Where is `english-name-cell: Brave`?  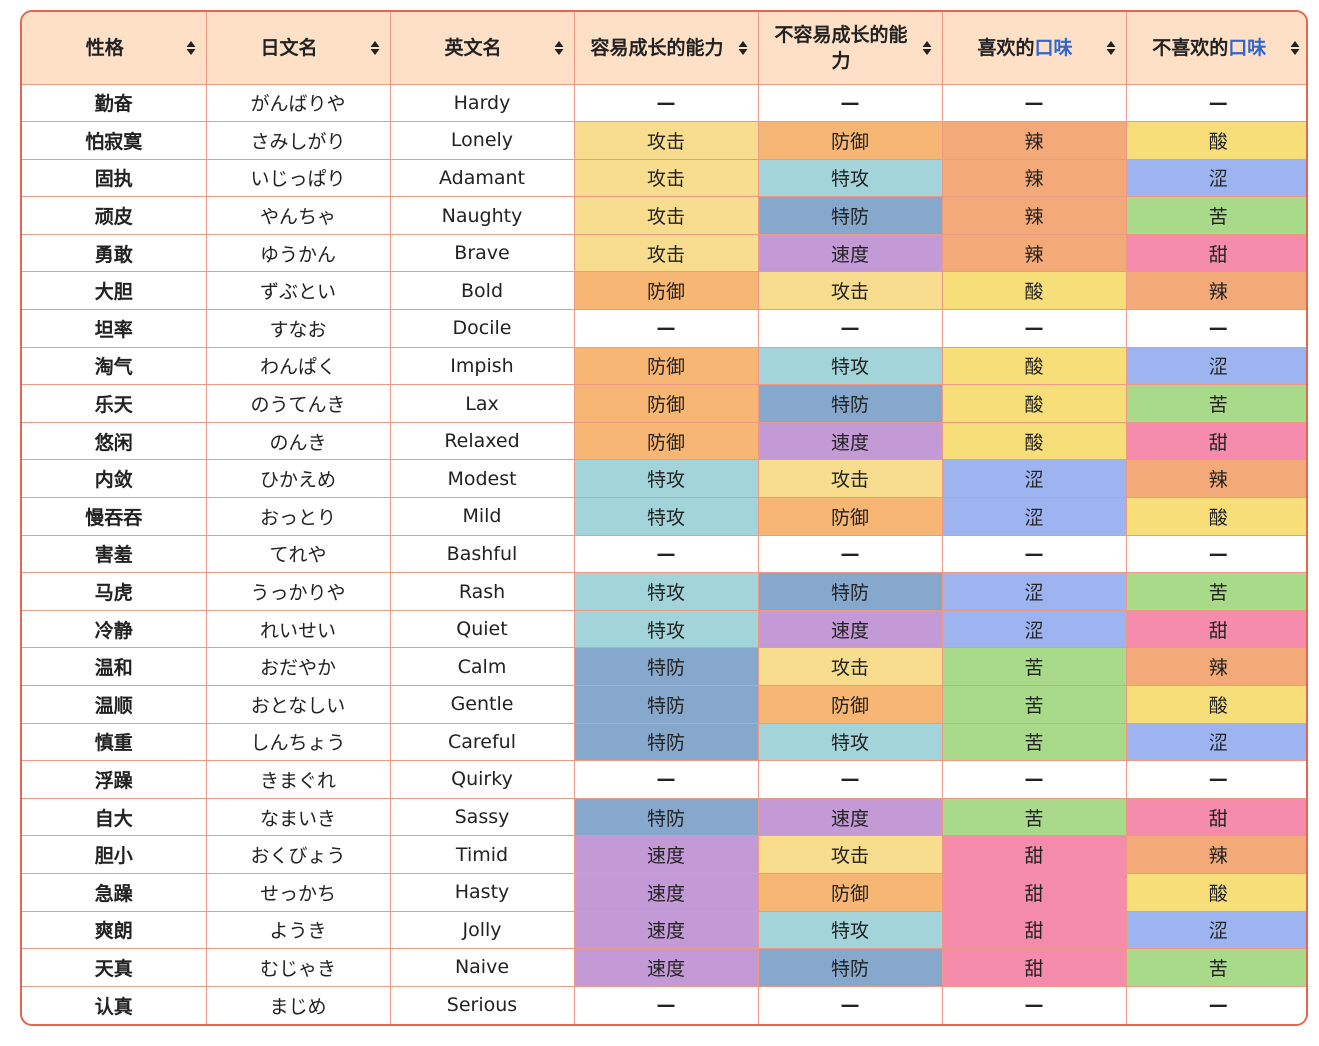 english-name-cell: Brave is located at coordinates (482, 253).